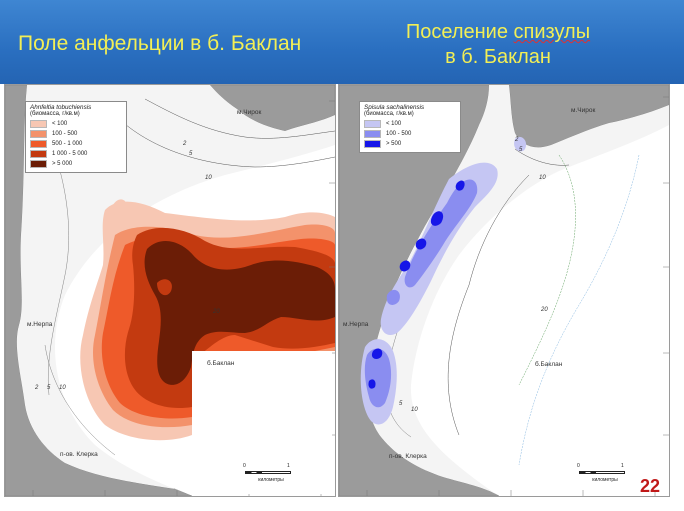 The height and width of the screenshot is (511, 684). I want to click on title-spisula-word: спизулы, so click(552, 32).